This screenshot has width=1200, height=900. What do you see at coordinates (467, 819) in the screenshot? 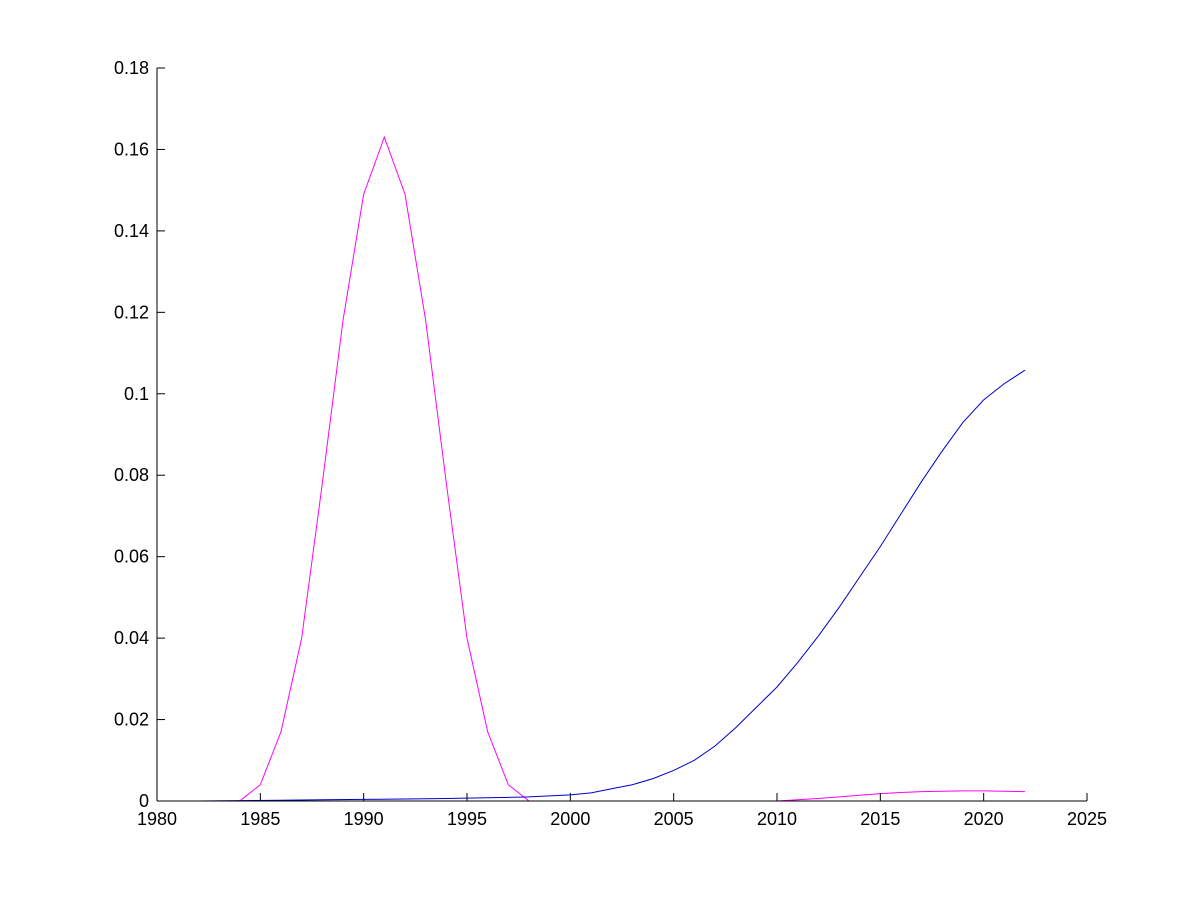
I see `x-tick-label: 1995` at bounding box center [467, 819].